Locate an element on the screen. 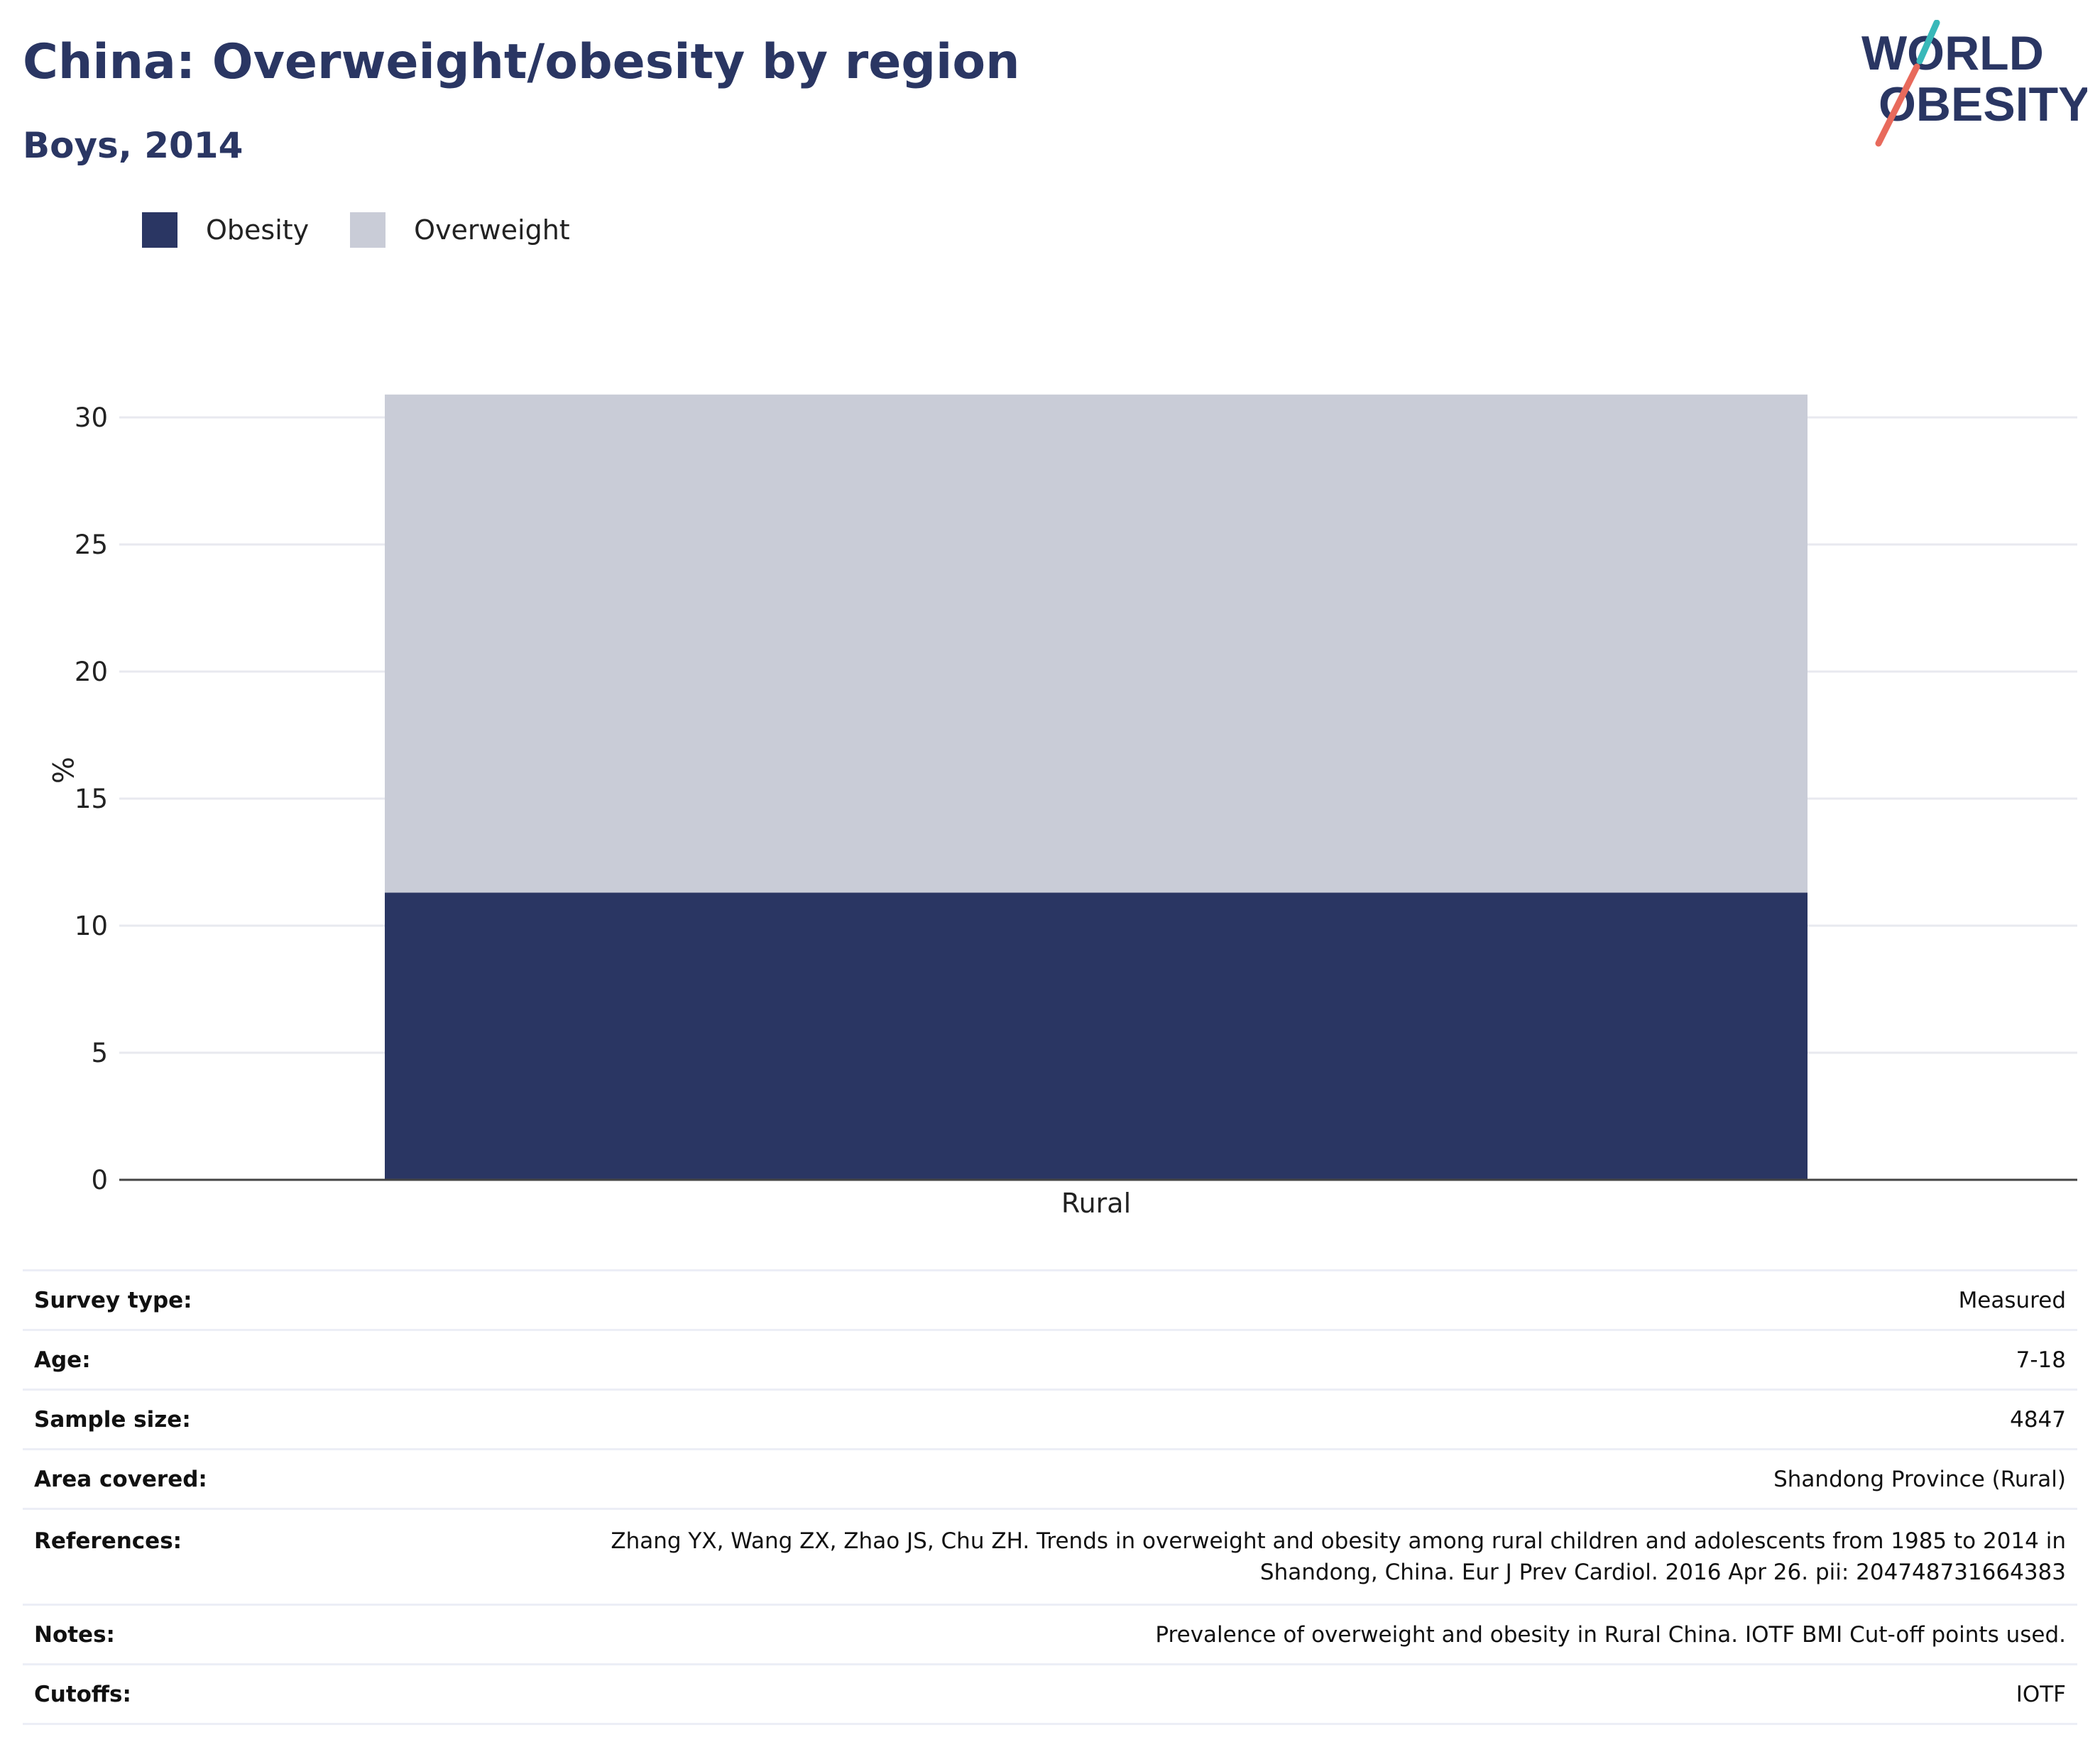 This screenshot has width=2100, height=1747. meta-key: Cutoffs: is located at coordinates (82, 1694).